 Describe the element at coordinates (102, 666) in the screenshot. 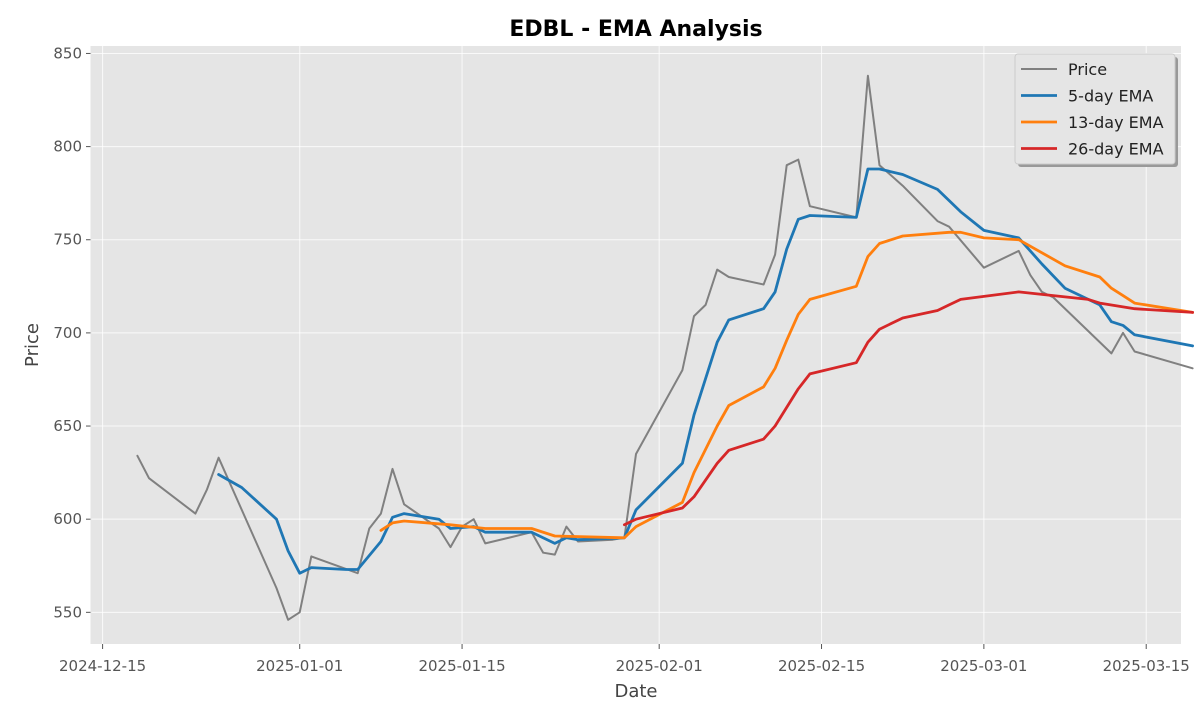

I see `x-tick-label: 2024-12-15` at that location.